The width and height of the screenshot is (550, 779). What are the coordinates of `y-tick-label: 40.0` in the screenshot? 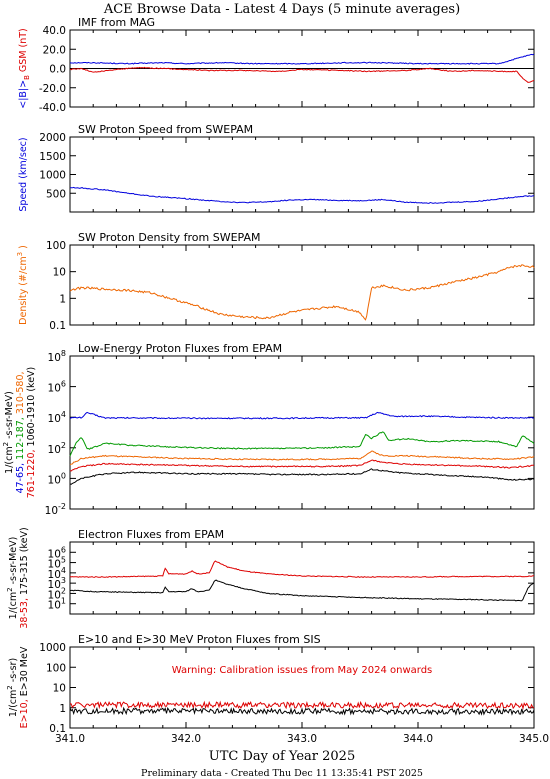 It's located at (54, 31).